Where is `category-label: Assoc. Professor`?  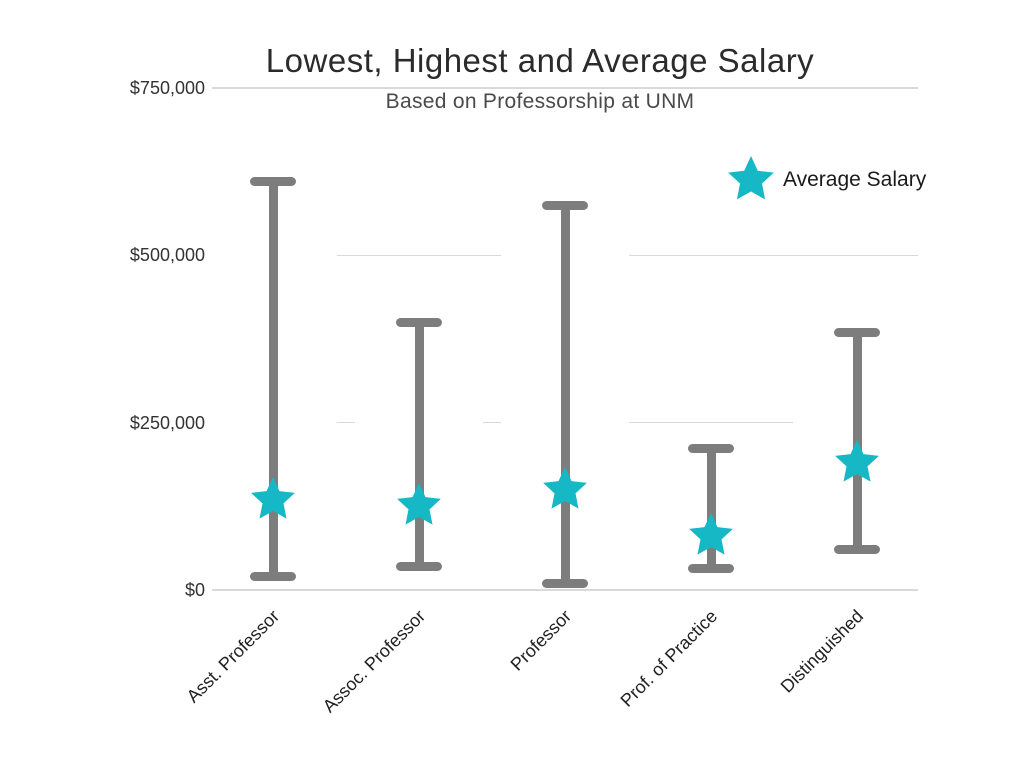 category-label: Assoc. Professor is located at coordinates (374, 661).